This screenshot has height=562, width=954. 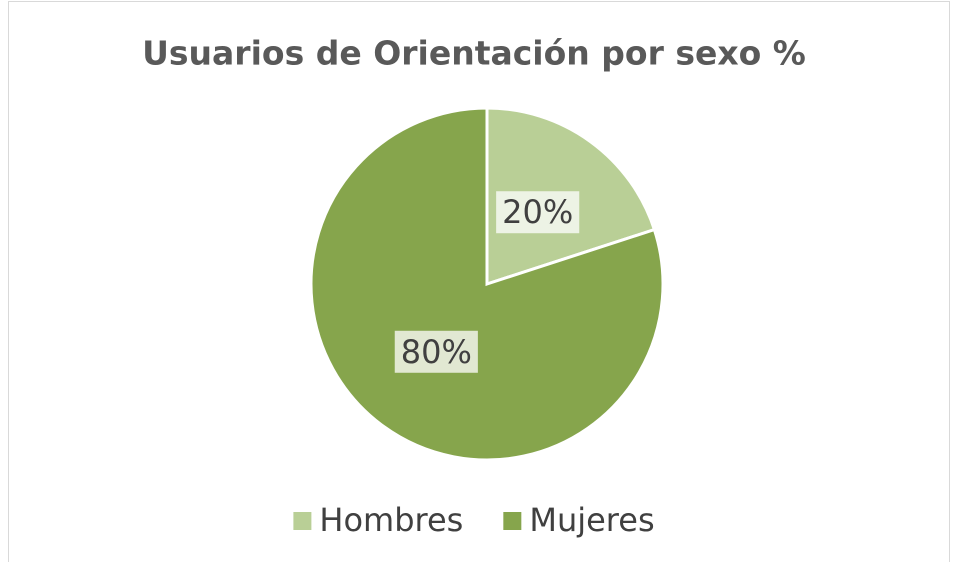 I want to click on data-label: 20%, so click(x=537, y=212).